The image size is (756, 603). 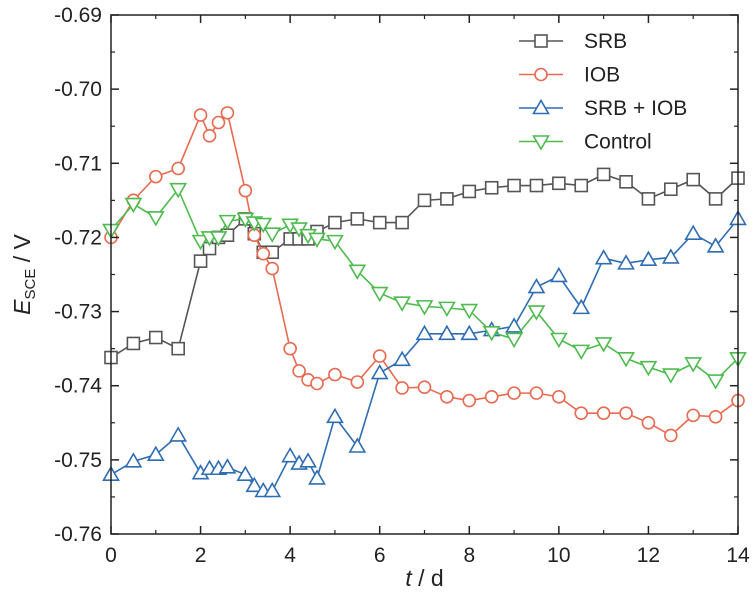 I want to click on y-axis-subscript: SCE, so click(x=30, y=284).